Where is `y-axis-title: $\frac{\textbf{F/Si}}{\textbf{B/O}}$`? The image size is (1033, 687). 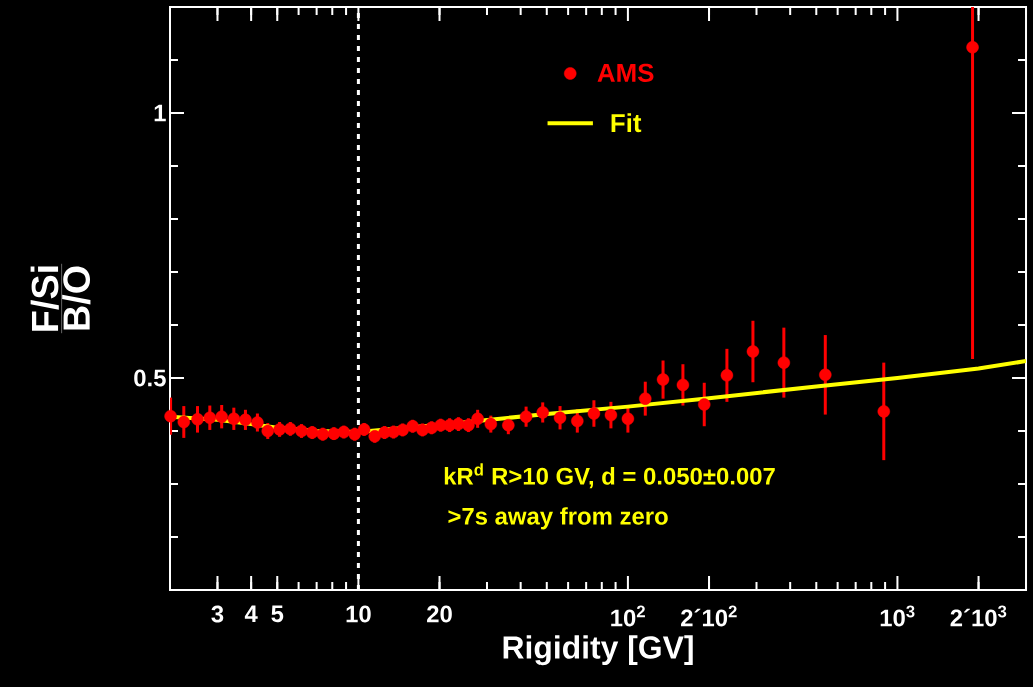 y-axis-title: $\frac{\textbf{F/Si}}{\textbf{B/O}}$ is located at coordinates (60, 298).